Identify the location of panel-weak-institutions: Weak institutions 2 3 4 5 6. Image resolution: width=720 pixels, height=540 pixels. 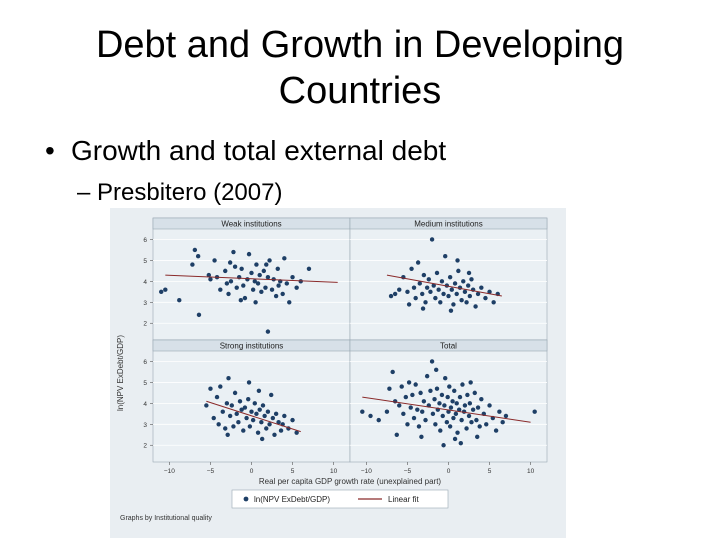
(247, 279).